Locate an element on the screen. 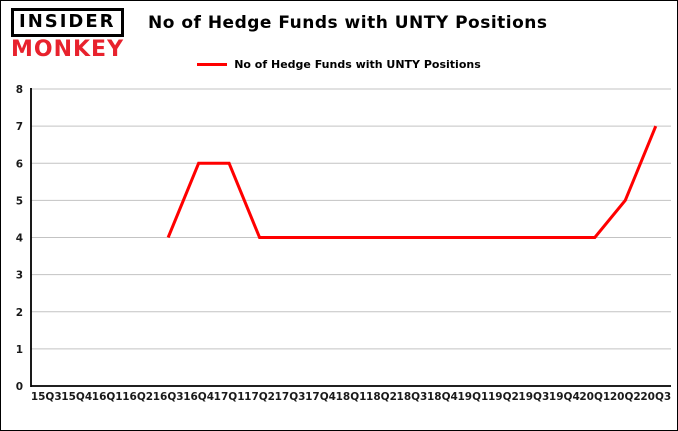 The image size is (678, 431). x-tick-label: 17Q3 is located at coordinates (290, 397).